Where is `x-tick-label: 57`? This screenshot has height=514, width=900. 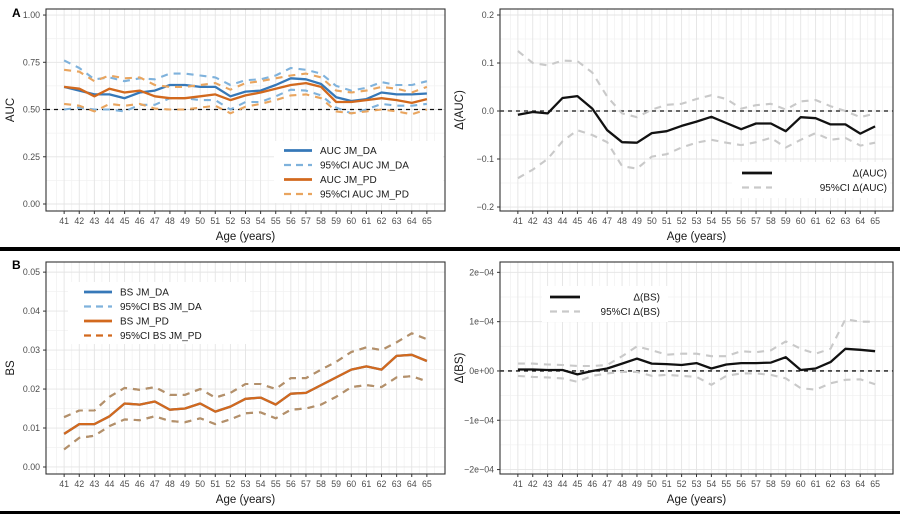 x-tick-label: 57 is located at coordinates (756, 221).